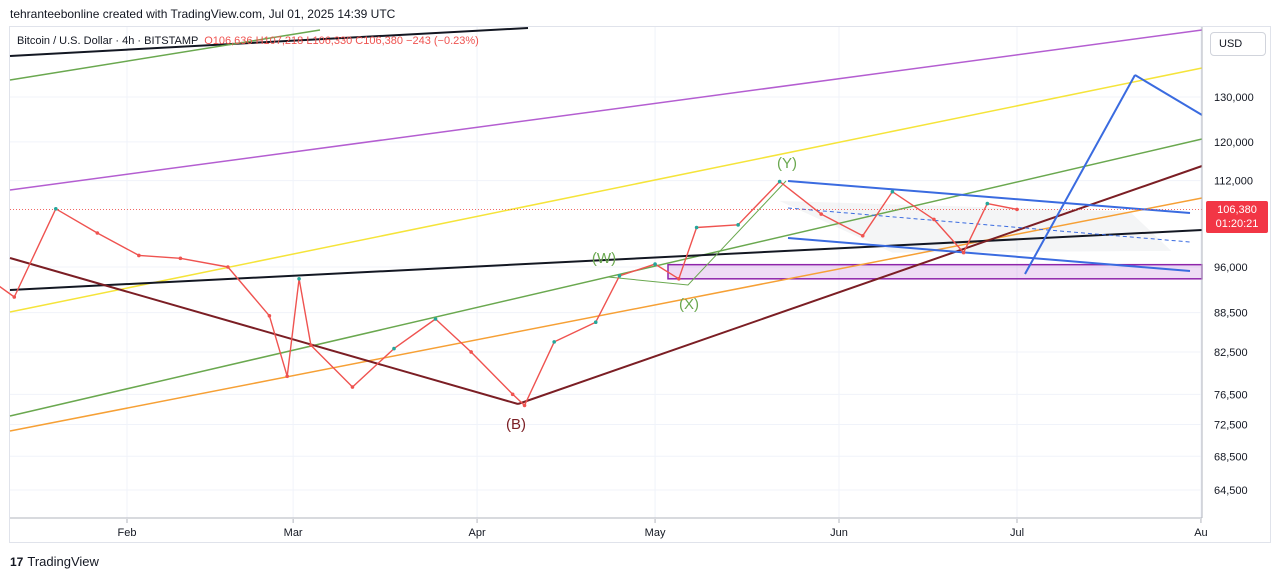  What do you see at coordinates (1238, 44) in the screenshot?
I see `currency-button: USD` at bounding box center [1238, 44].